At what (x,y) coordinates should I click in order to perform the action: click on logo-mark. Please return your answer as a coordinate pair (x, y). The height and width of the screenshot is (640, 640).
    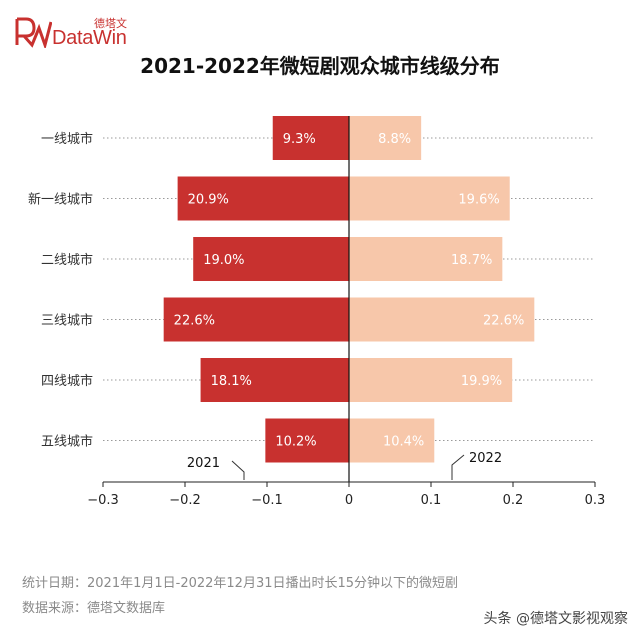
    Looking at the image, I should click on (34, 34).